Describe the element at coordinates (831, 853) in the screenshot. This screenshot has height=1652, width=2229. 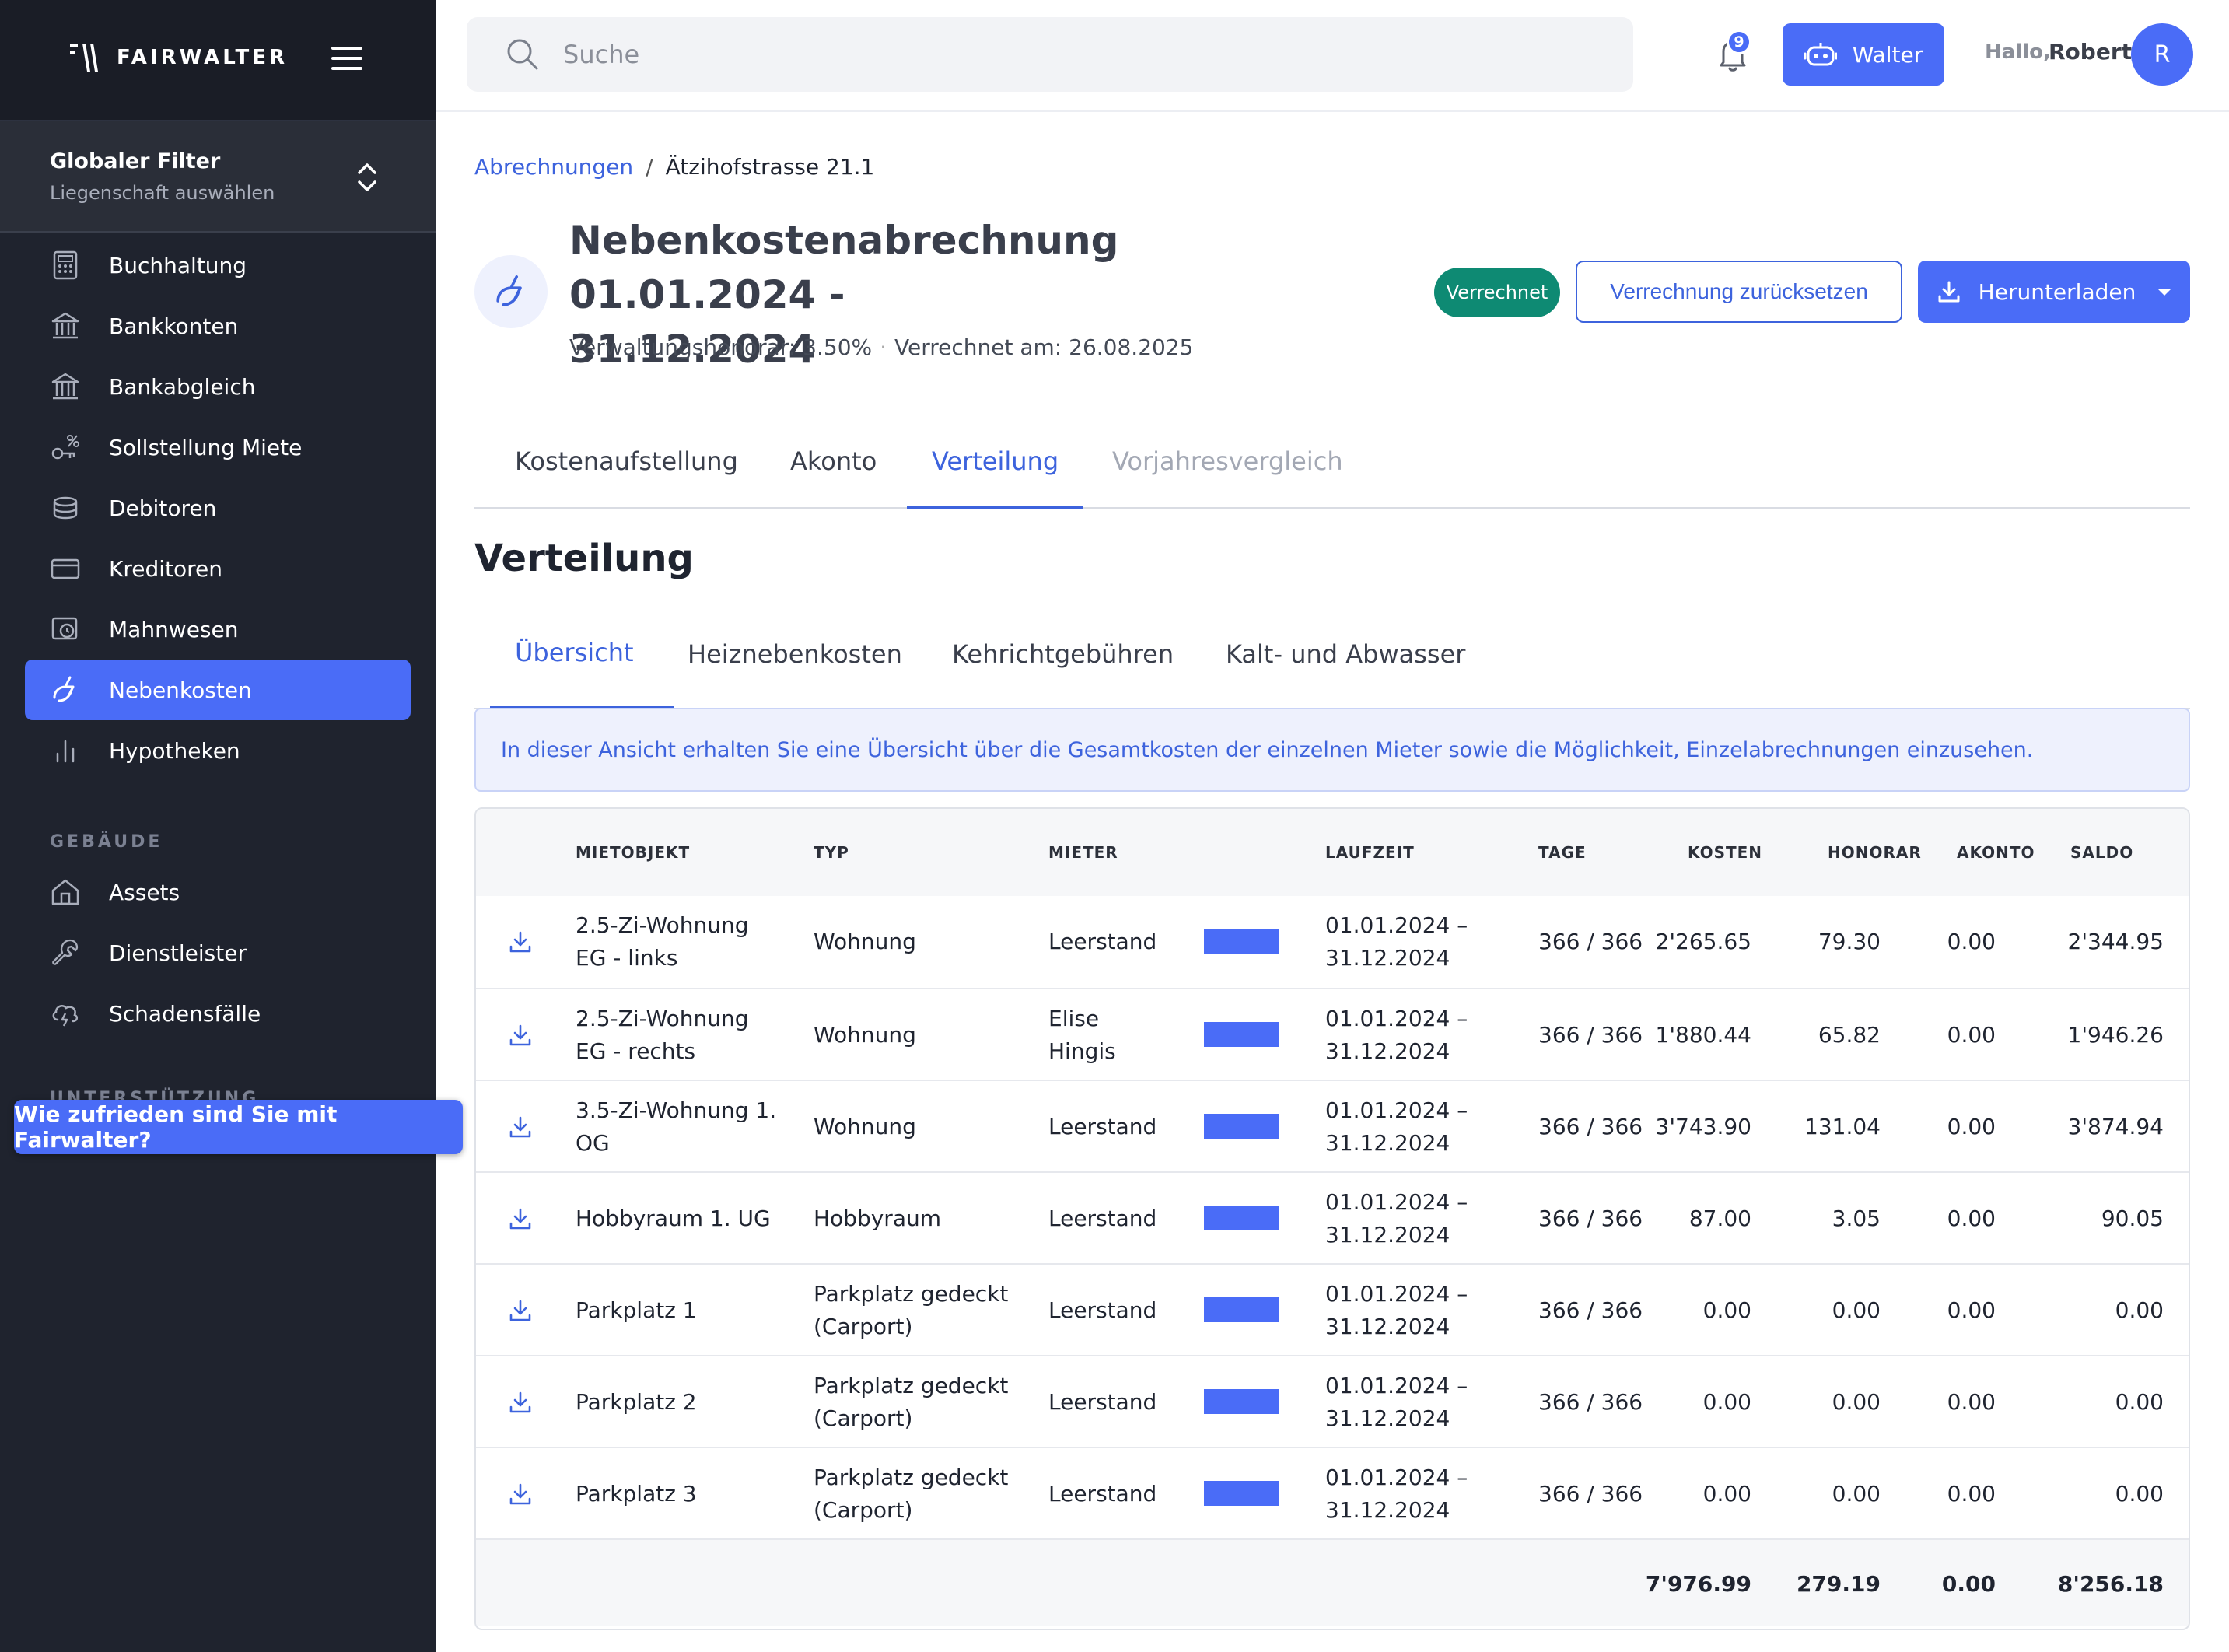
I see `column-header-typ: TYP` at that location.